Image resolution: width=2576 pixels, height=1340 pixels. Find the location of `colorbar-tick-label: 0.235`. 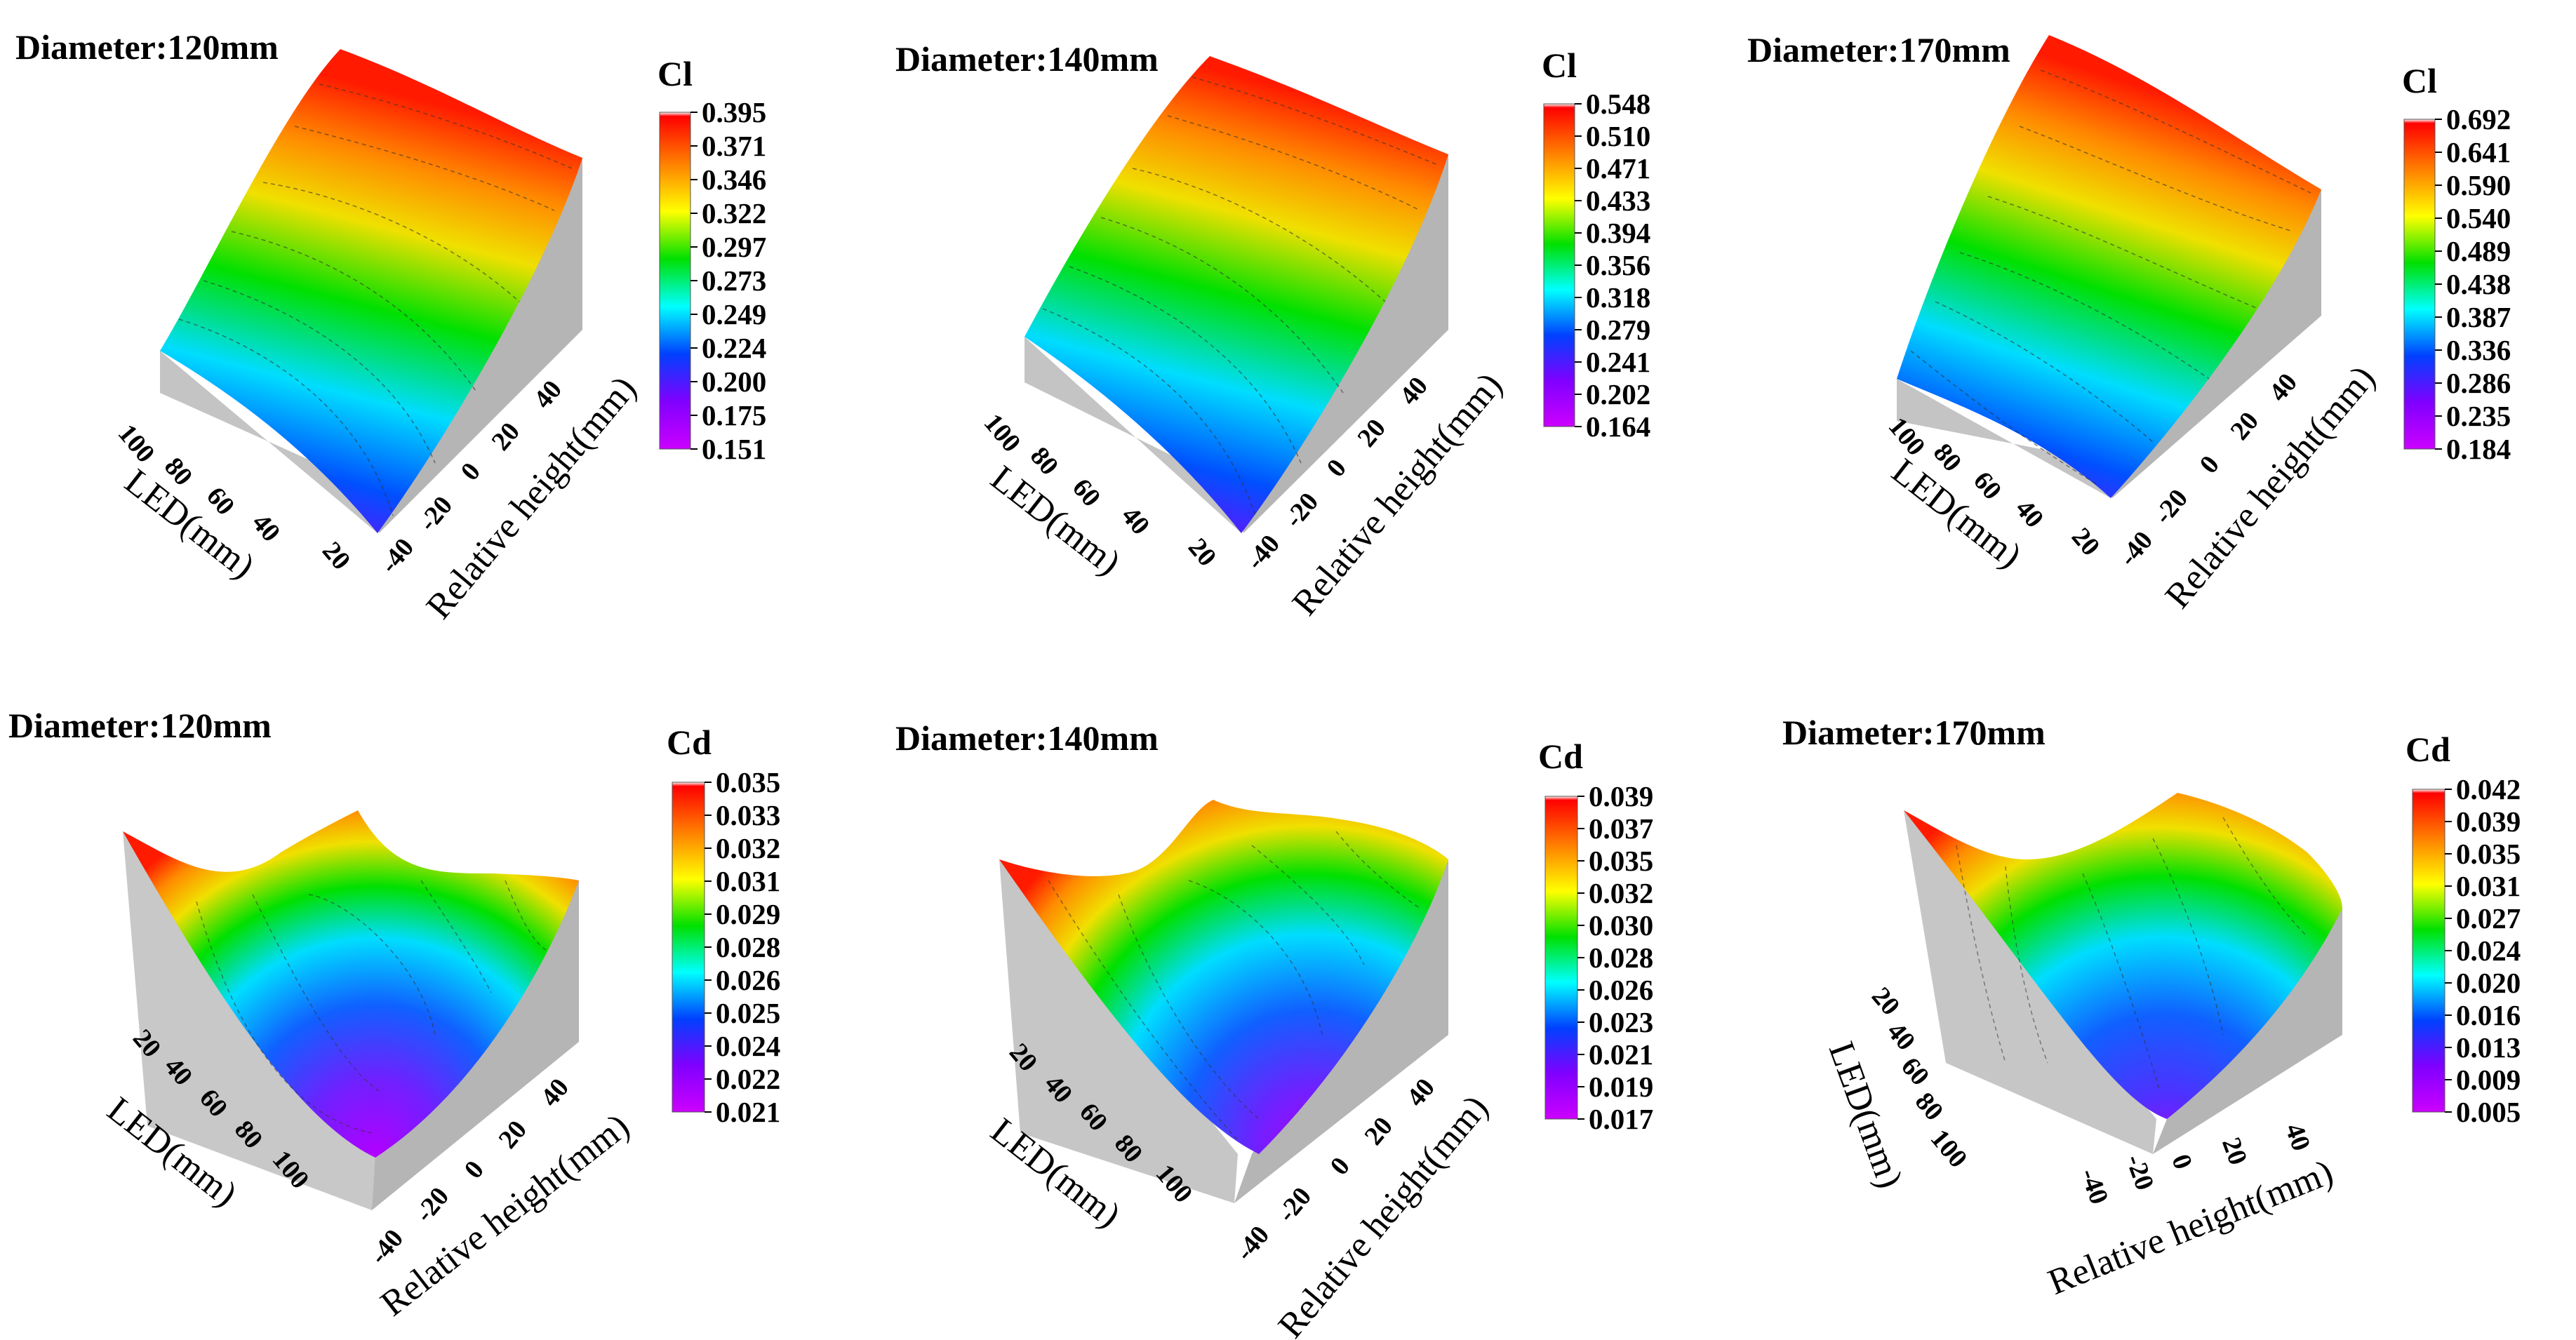

colorbar-tick-label: 0.235 is located at coordinates (2478, 416).